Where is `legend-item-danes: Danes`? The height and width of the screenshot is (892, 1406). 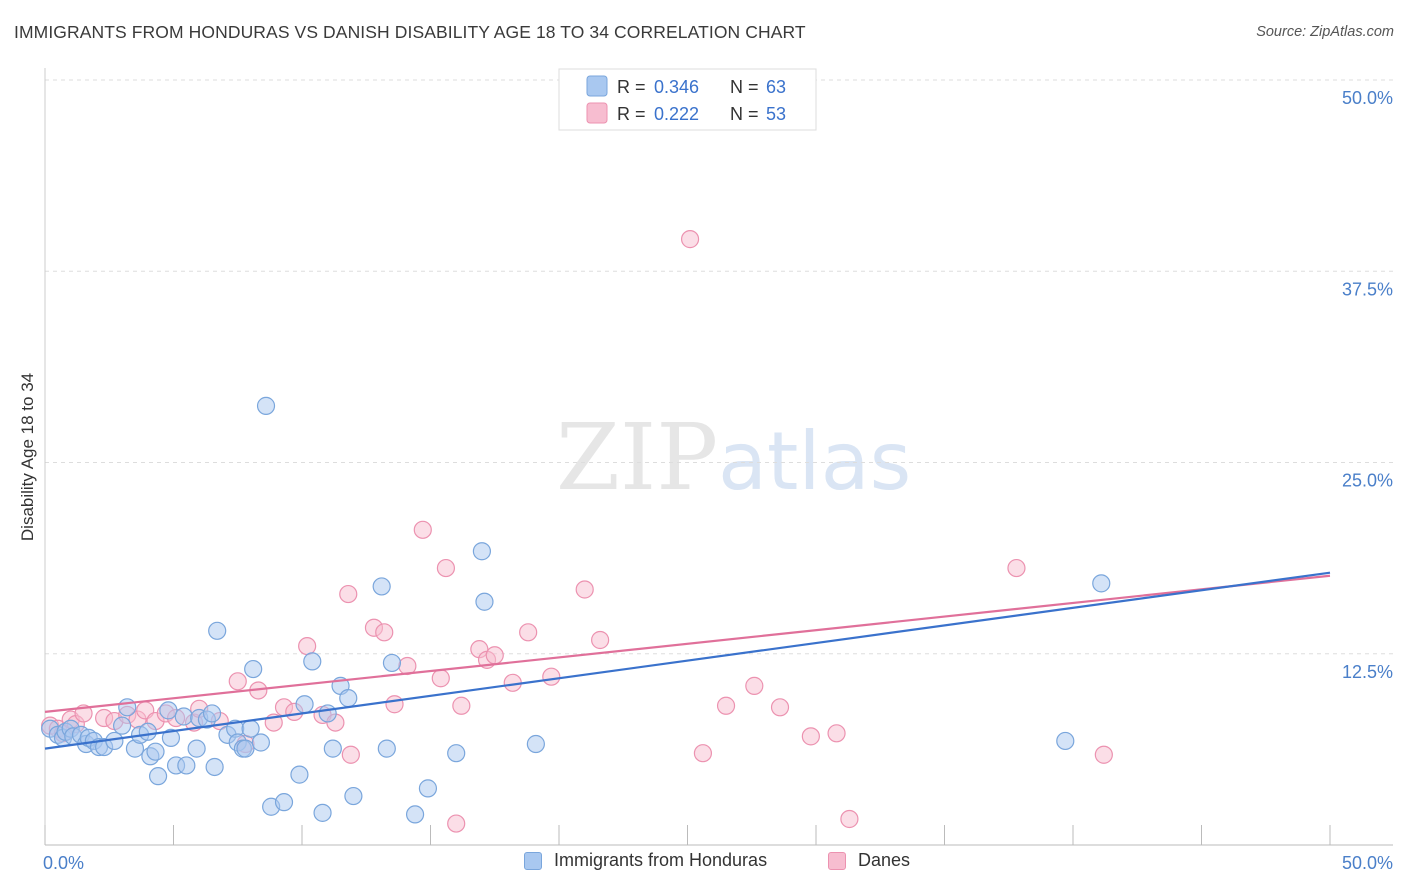 legend-item-danes: Danes is located at coordinates (869, 860).